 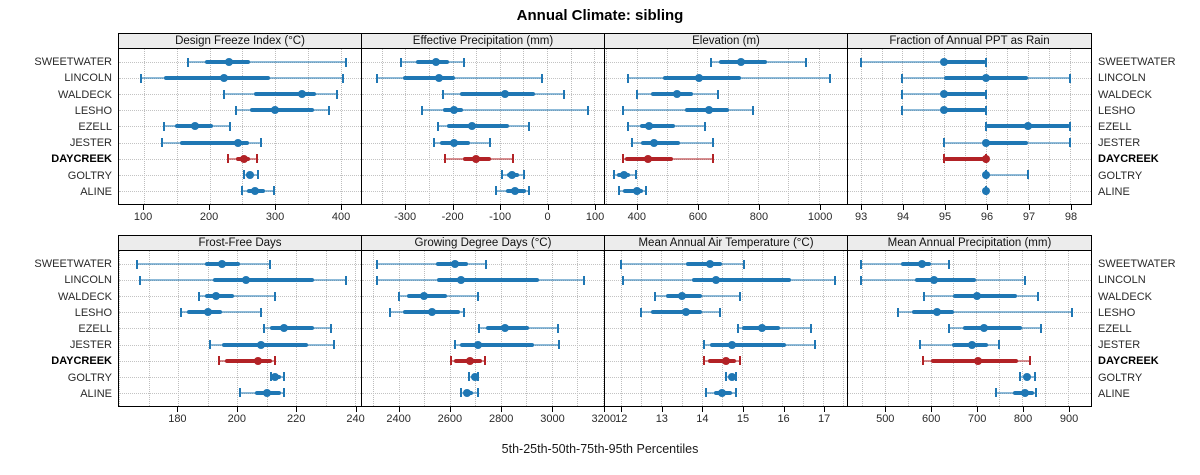 What do you see at coordinates (93, 110) in the screenshot?
I see `site-label-left: LESHO` at bounding box center [93, 110].